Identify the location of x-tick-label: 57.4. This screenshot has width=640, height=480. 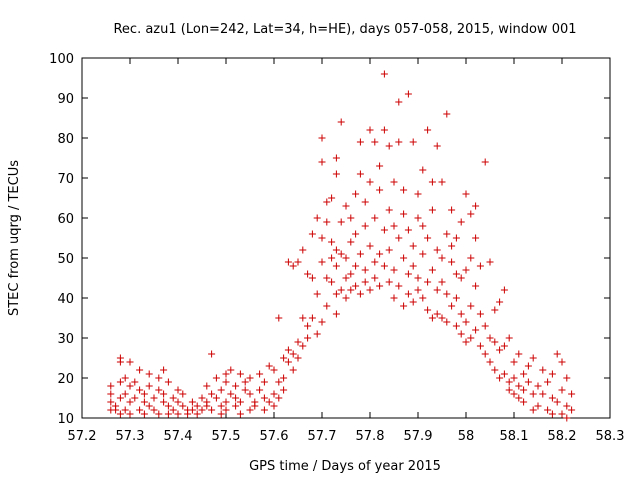
(178, 436).